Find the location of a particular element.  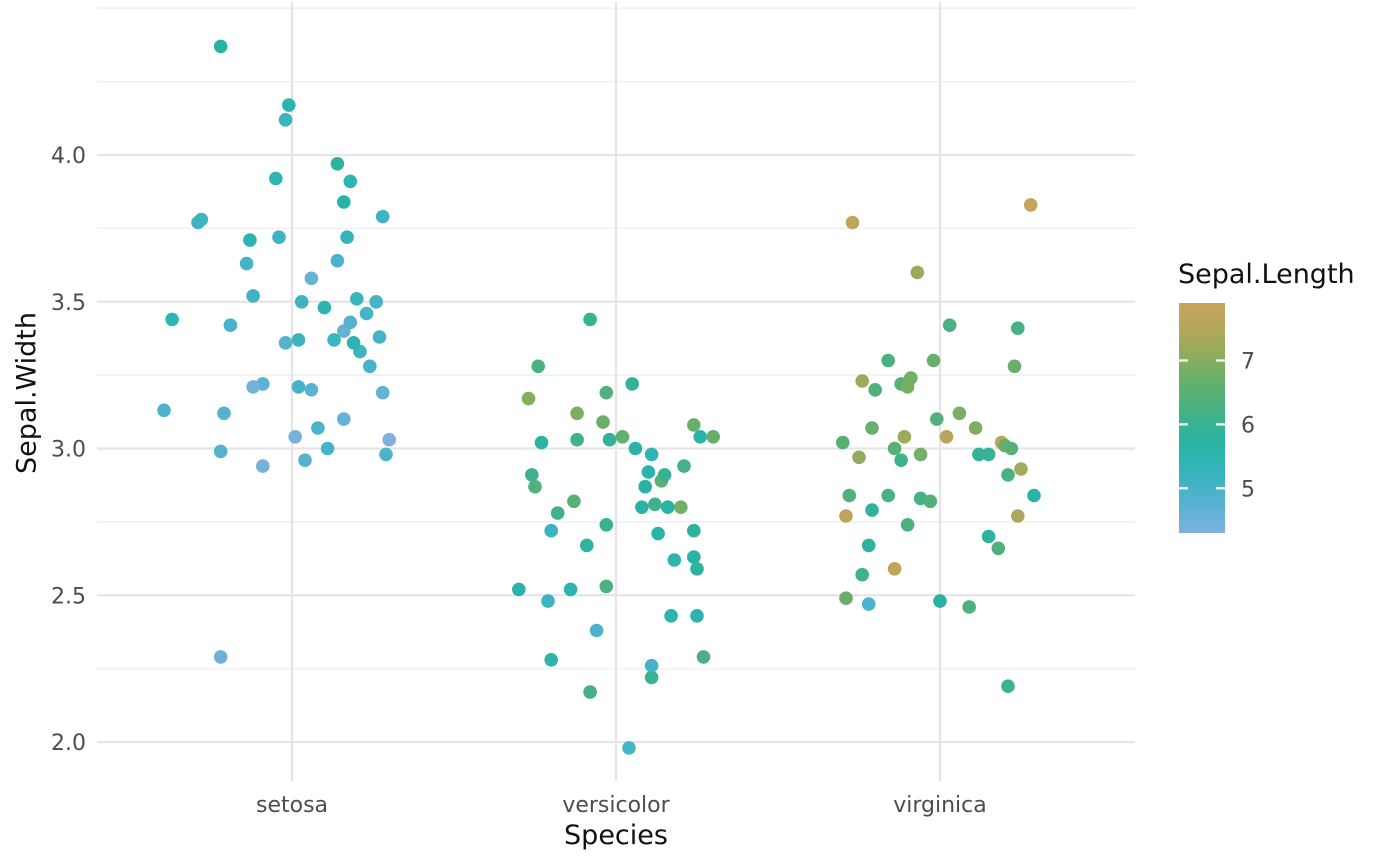

y-tick-label: 2.5 is located at coordinates (68, 596).